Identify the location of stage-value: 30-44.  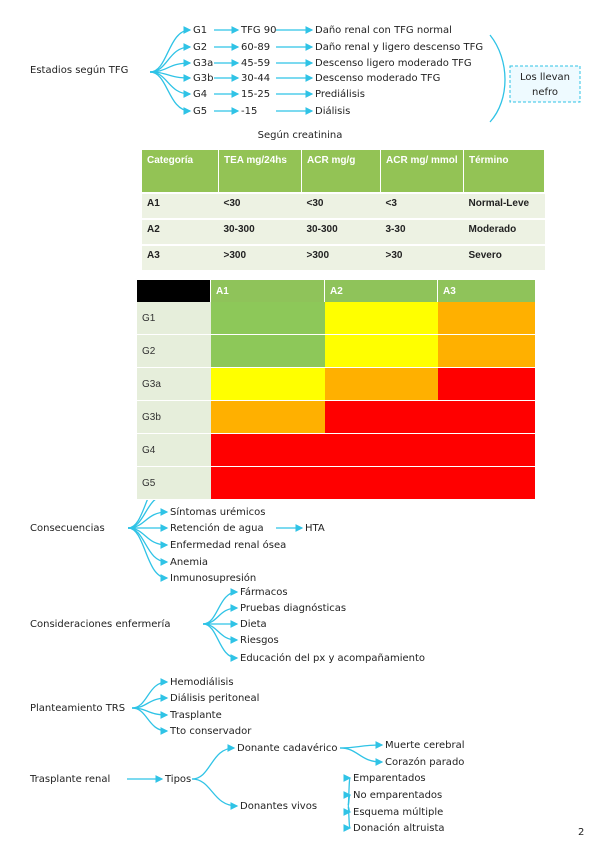
(255, 78).